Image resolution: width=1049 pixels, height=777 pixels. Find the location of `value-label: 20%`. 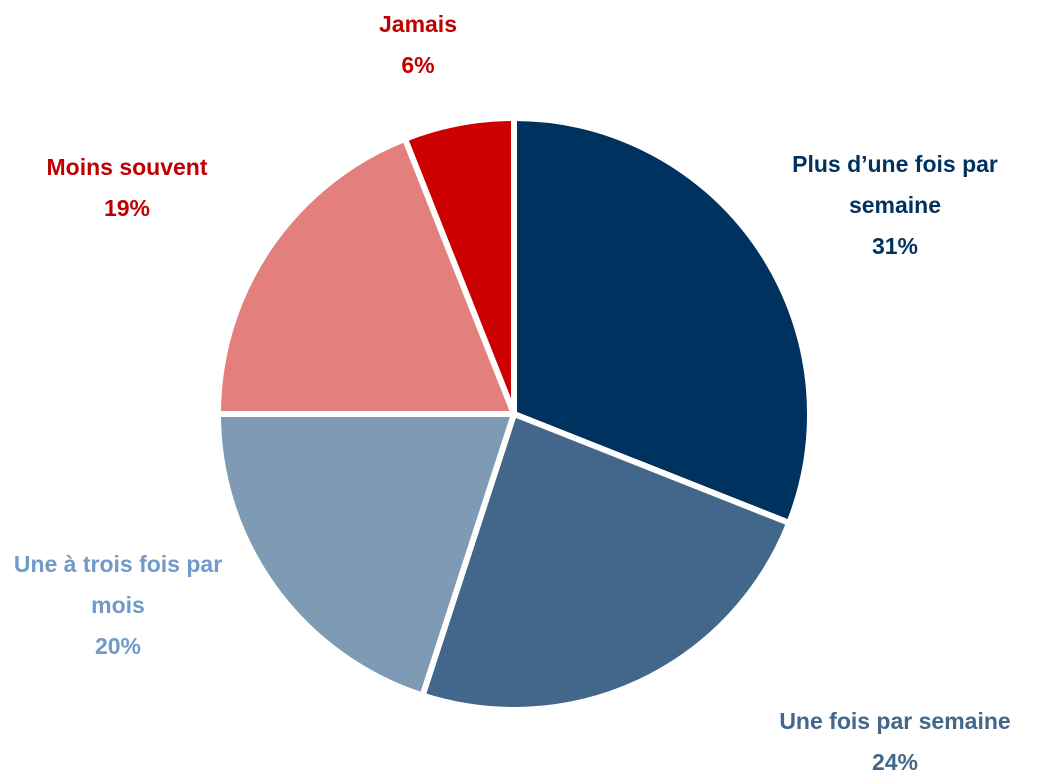

value-label: 20% is located at coordinates (118, 646).